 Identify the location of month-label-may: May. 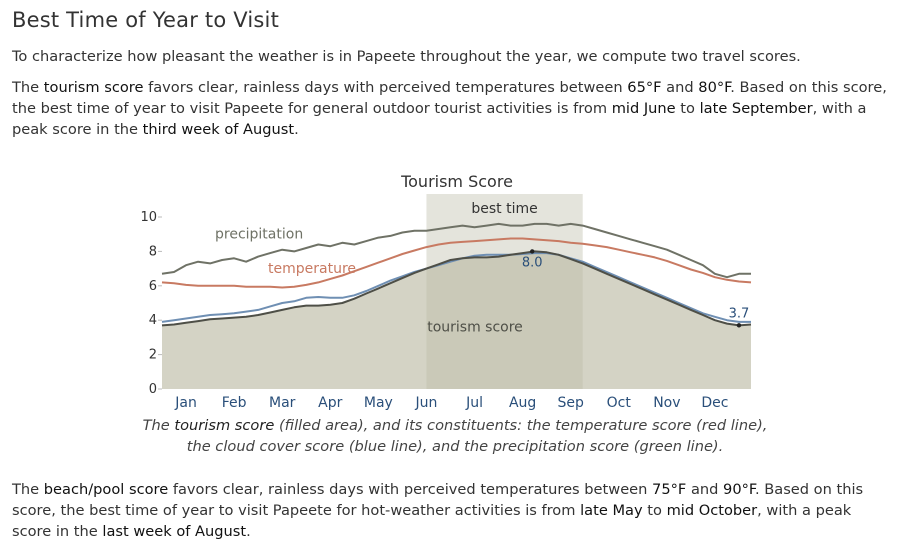
(378, 403).